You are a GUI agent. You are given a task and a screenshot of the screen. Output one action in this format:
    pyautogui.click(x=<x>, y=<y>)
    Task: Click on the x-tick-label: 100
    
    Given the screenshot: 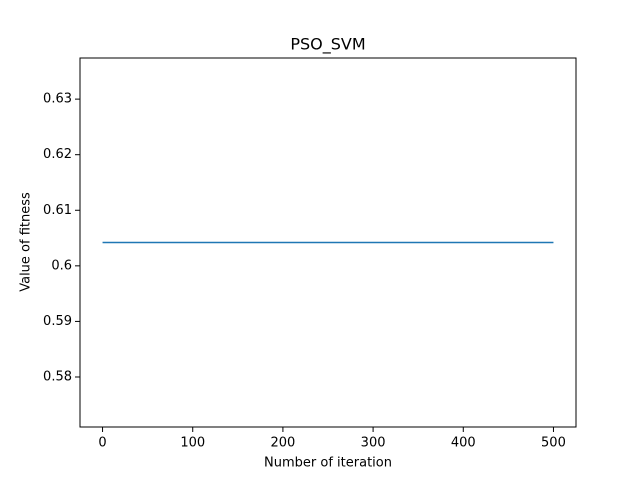 What is the action you would take?
    pyautogui.click(x=192, y=443)
    